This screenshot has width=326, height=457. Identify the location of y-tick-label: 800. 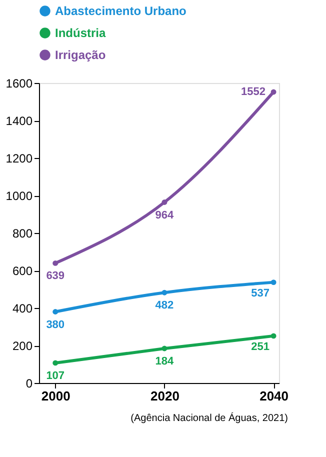
(22, 233).